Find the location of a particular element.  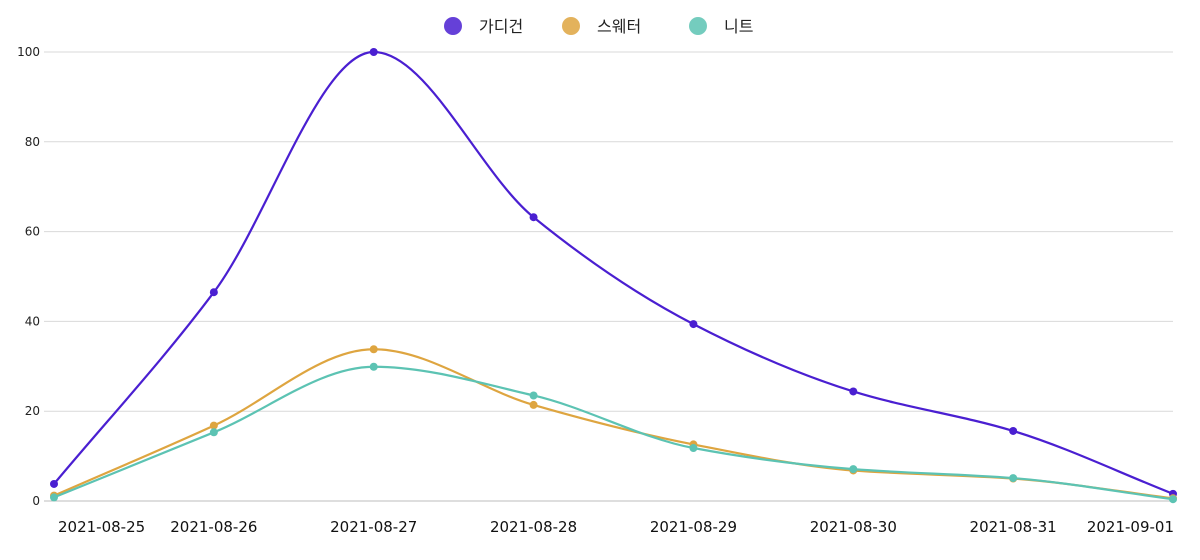

x-tick-label: 2021-09-01 is located at coordinates (1130, 527).